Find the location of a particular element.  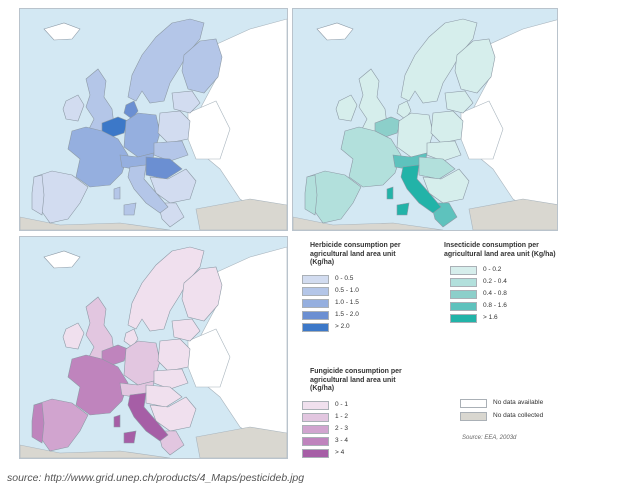

fungicide-legend-row: 3 - 4 is located at coordinates (372, 442).